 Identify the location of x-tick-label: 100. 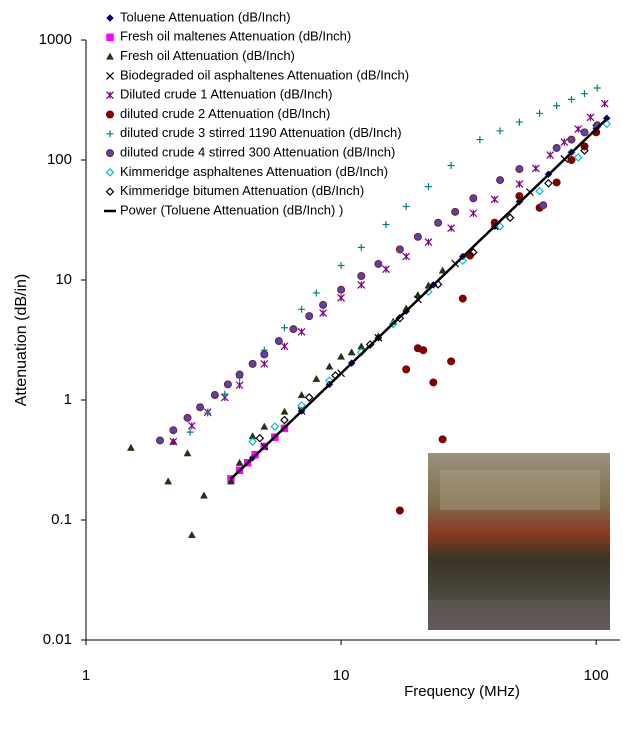
(596, 675).